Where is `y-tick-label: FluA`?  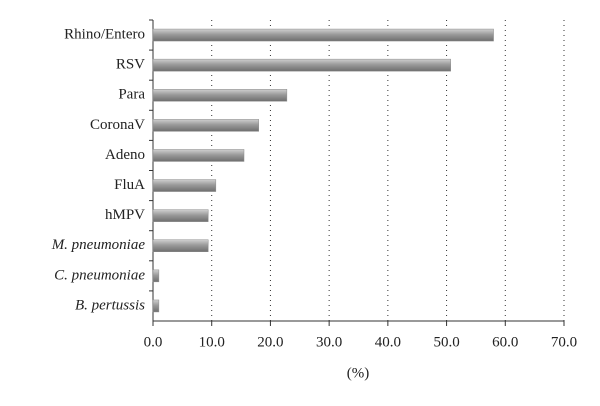 y-tick-label: FluA is located at coordinates (129, 185).